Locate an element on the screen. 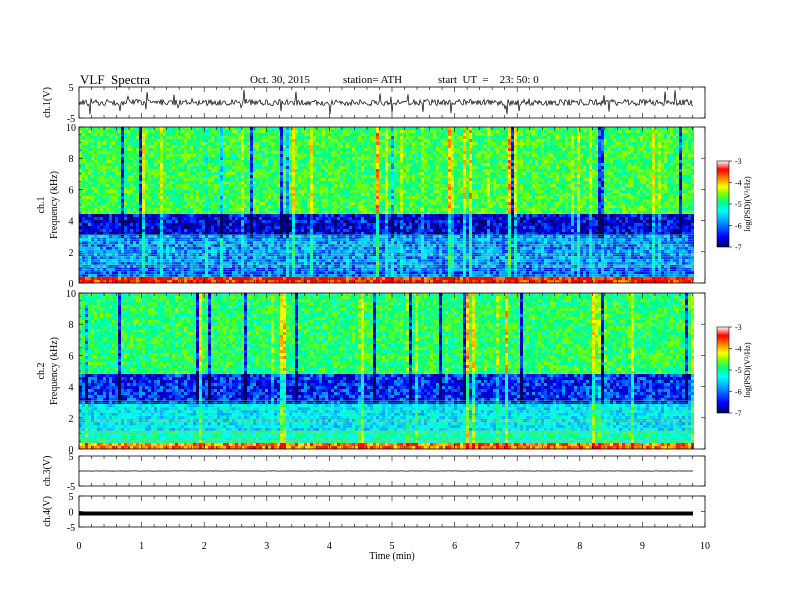 Image resolution: width=792 pixels, height=612 pixels. station-label: station= ATH is located at coordinates (372, 80).